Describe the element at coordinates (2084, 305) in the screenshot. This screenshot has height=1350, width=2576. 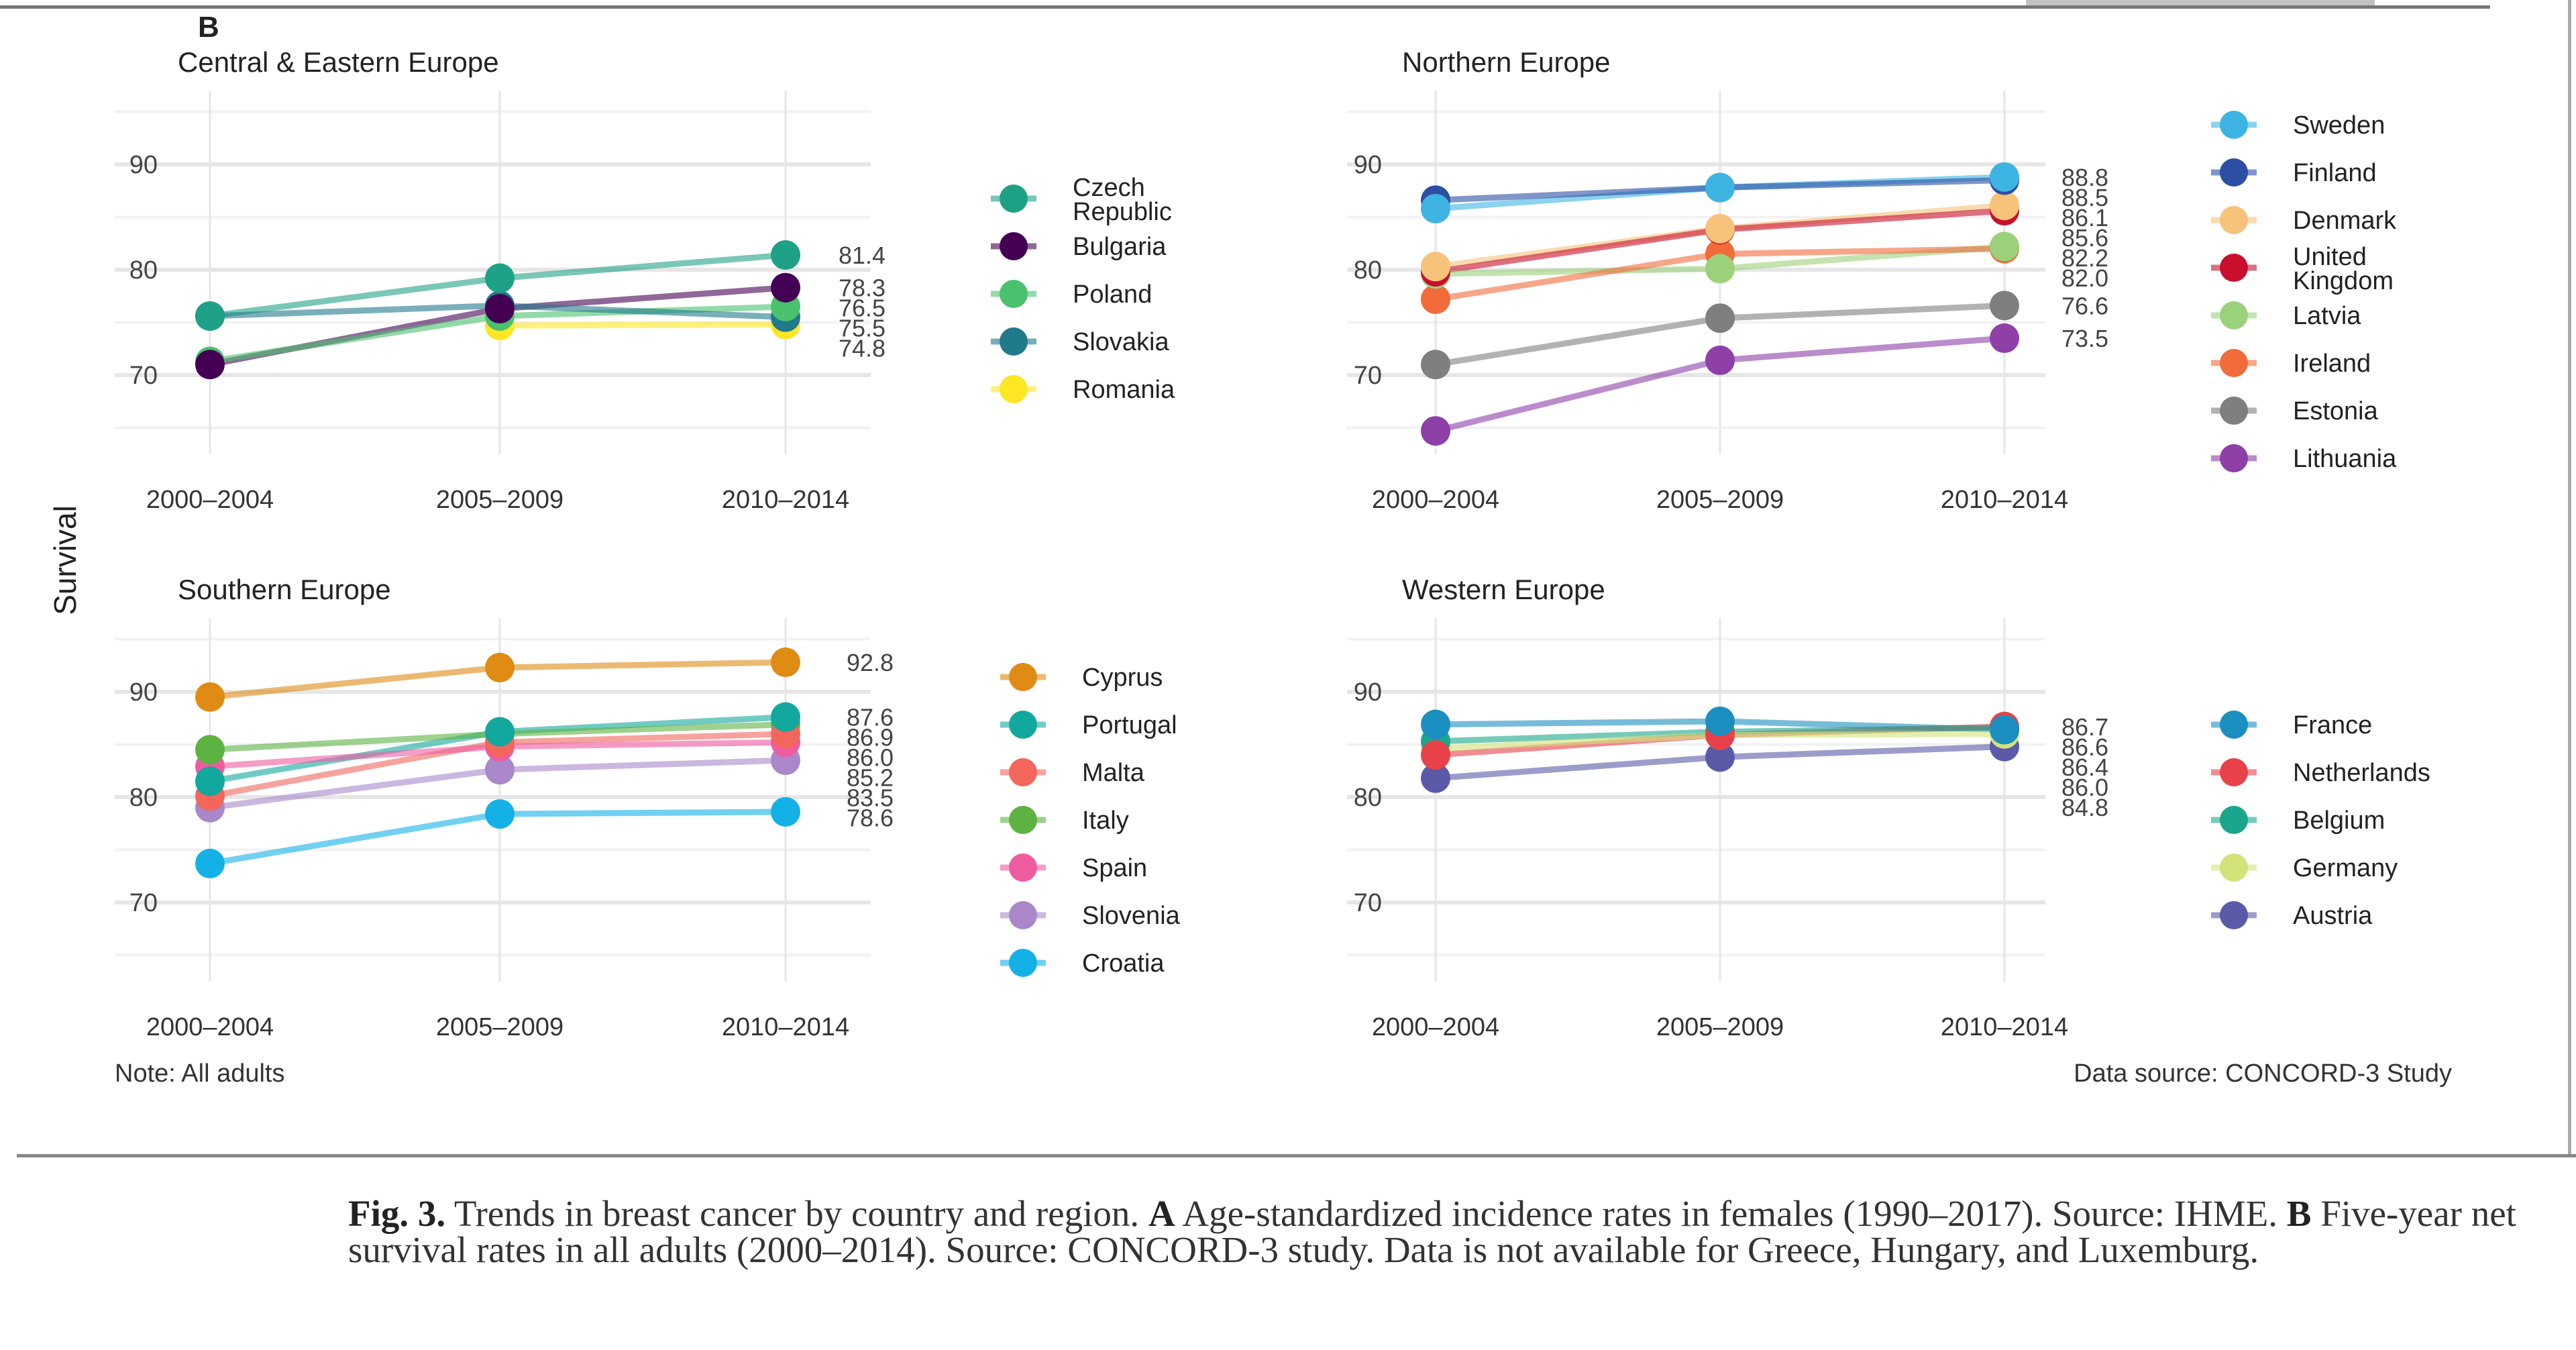
I see `end-value-label: 76.6` at that location.